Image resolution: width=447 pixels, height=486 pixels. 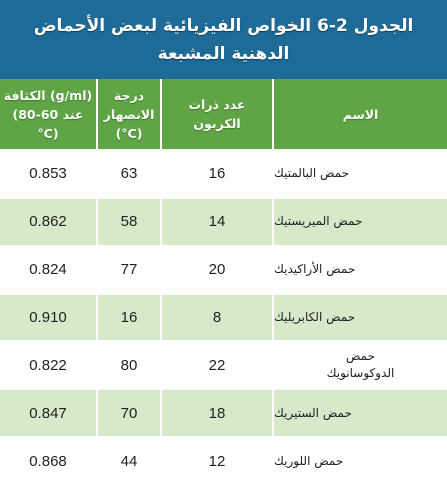 What do you see at coordinates (49, 270) in the screenshot?
I see `table-cell-density: 0.824` at bounding box center [49, 270].